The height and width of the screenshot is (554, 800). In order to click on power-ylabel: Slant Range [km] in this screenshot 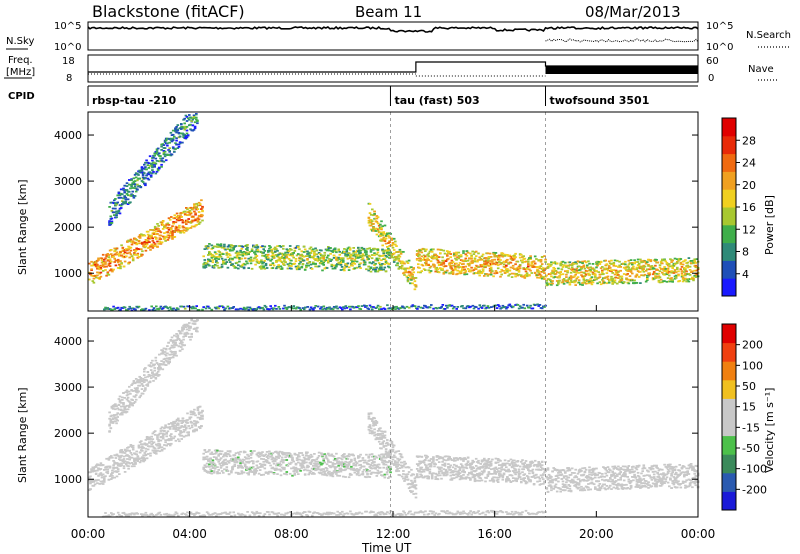, I will do `click(22, 227)`.